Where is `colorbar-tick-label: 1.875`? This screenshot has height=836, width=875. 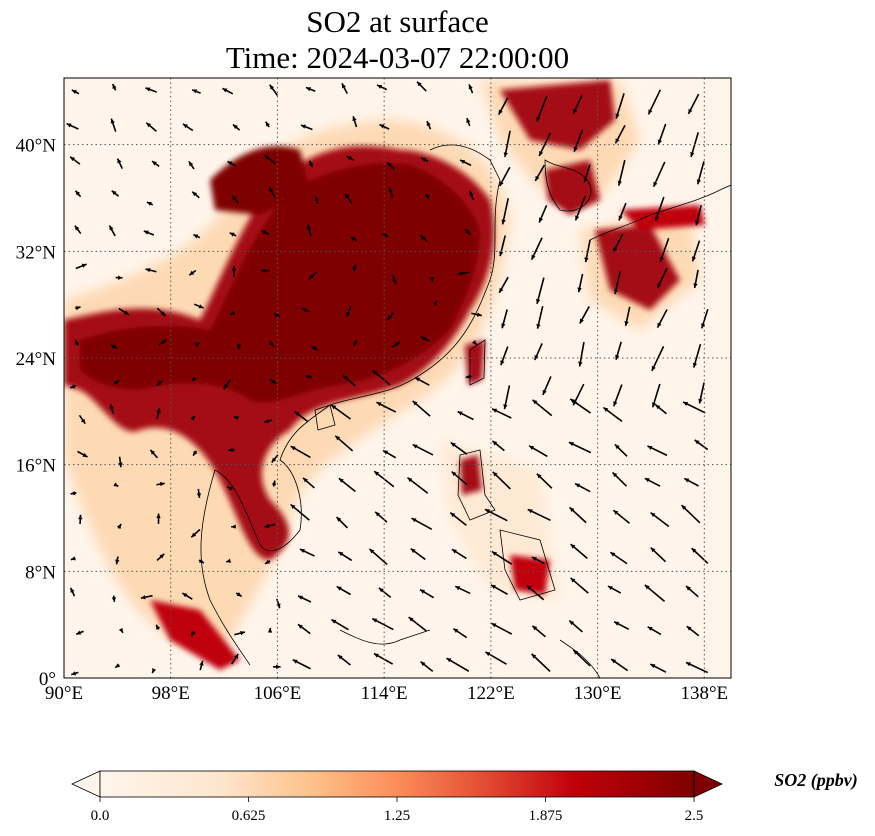 colorbar-tick-label: 1.875 is located at coordinates (546, 816).